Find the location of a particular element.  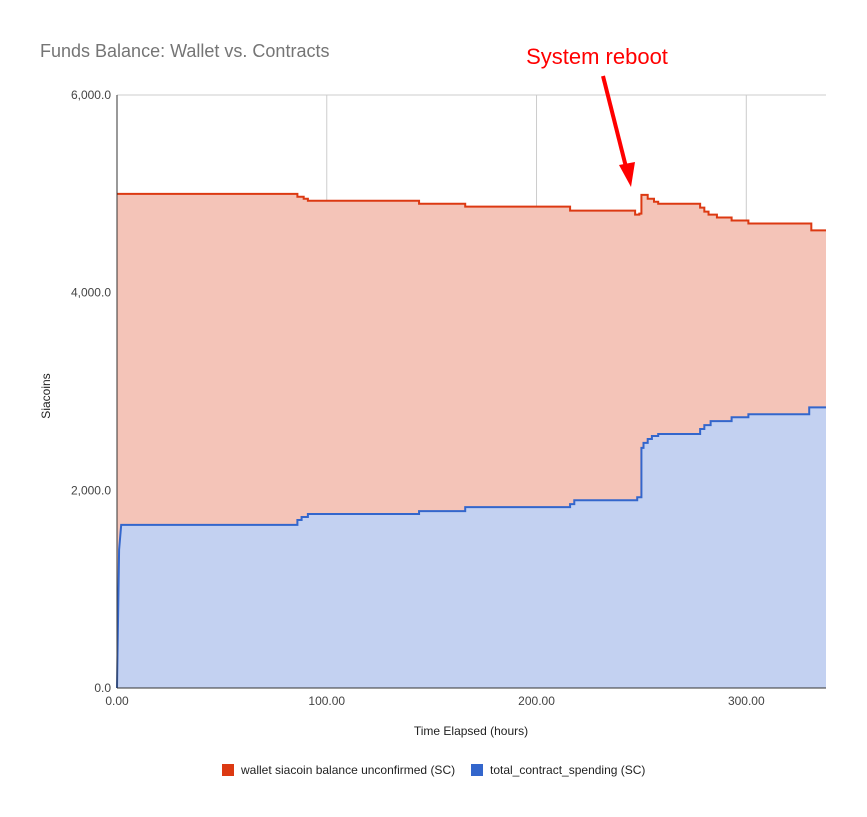

x-tick-labels: 0.00 100.00 200.00 300.00 is located at coordinates (435, 701).